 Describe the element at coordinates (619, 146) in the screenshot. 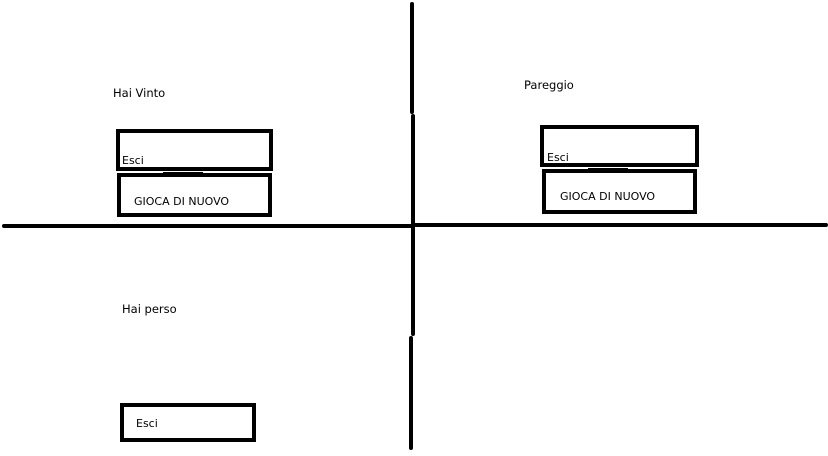

I see `draw-exit-button: Esci` at that location.